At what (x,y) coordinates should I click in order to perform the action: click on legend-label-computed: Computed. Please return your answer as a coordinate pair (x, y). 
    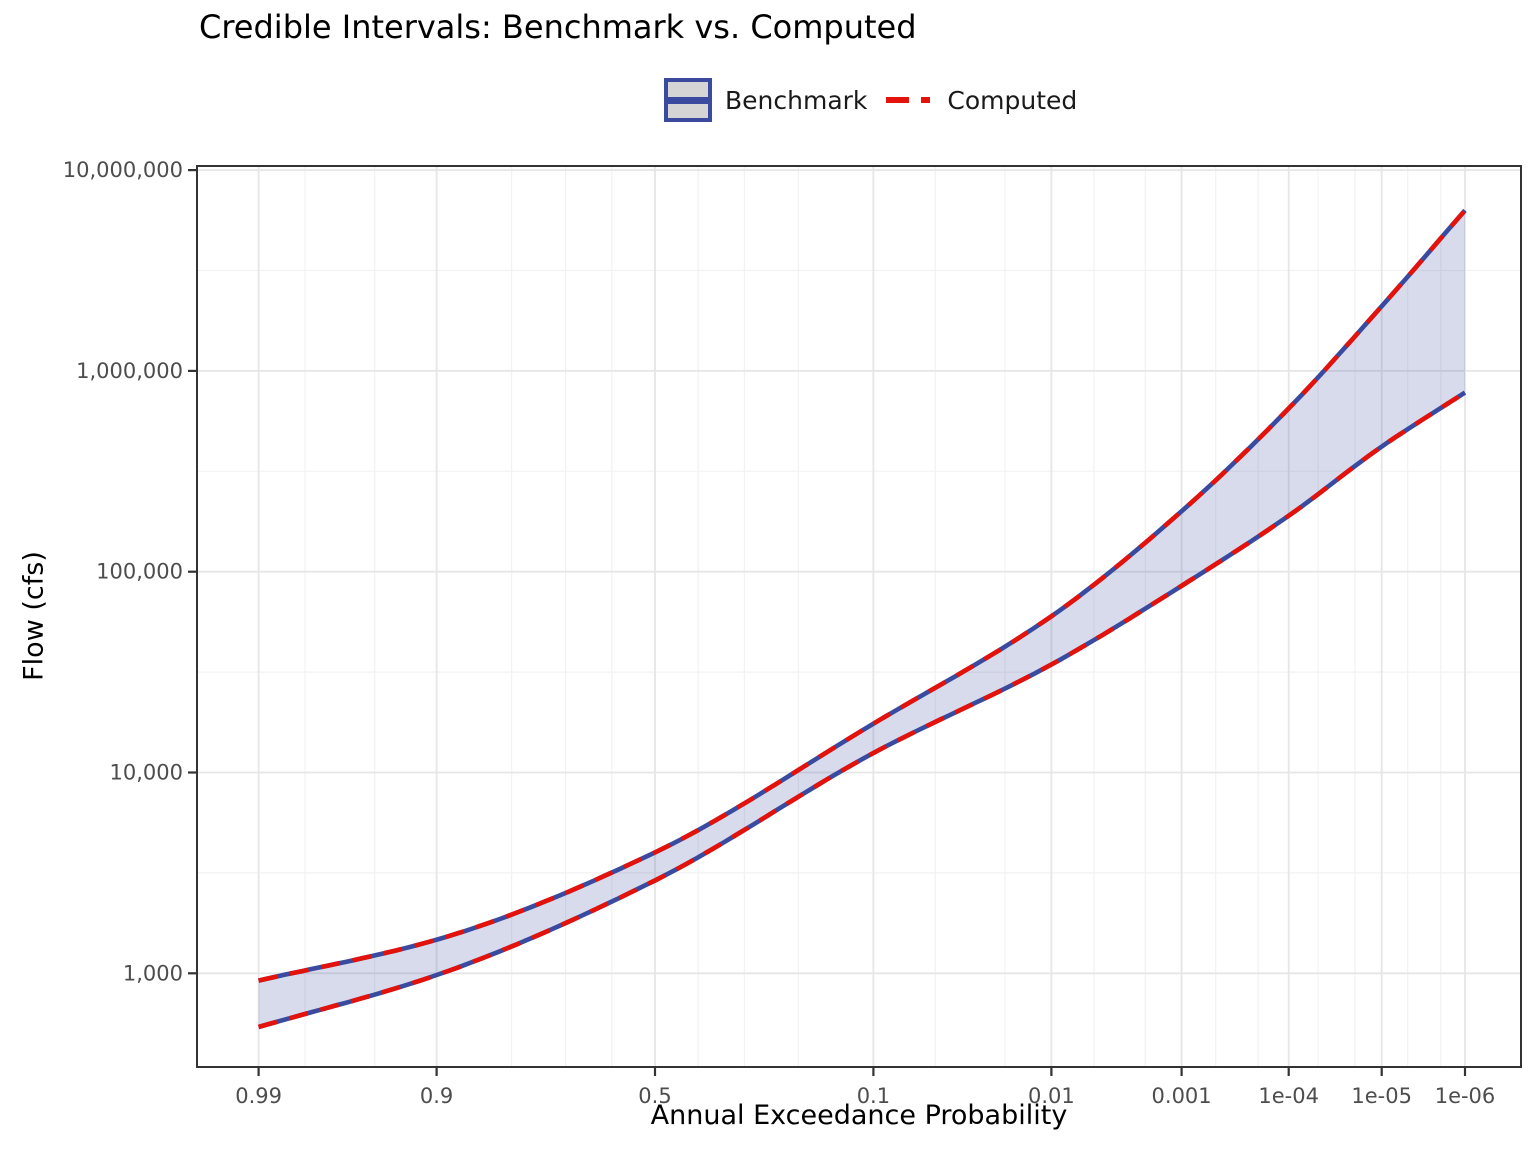
    Looking at the image, I should click on (1012, 100).